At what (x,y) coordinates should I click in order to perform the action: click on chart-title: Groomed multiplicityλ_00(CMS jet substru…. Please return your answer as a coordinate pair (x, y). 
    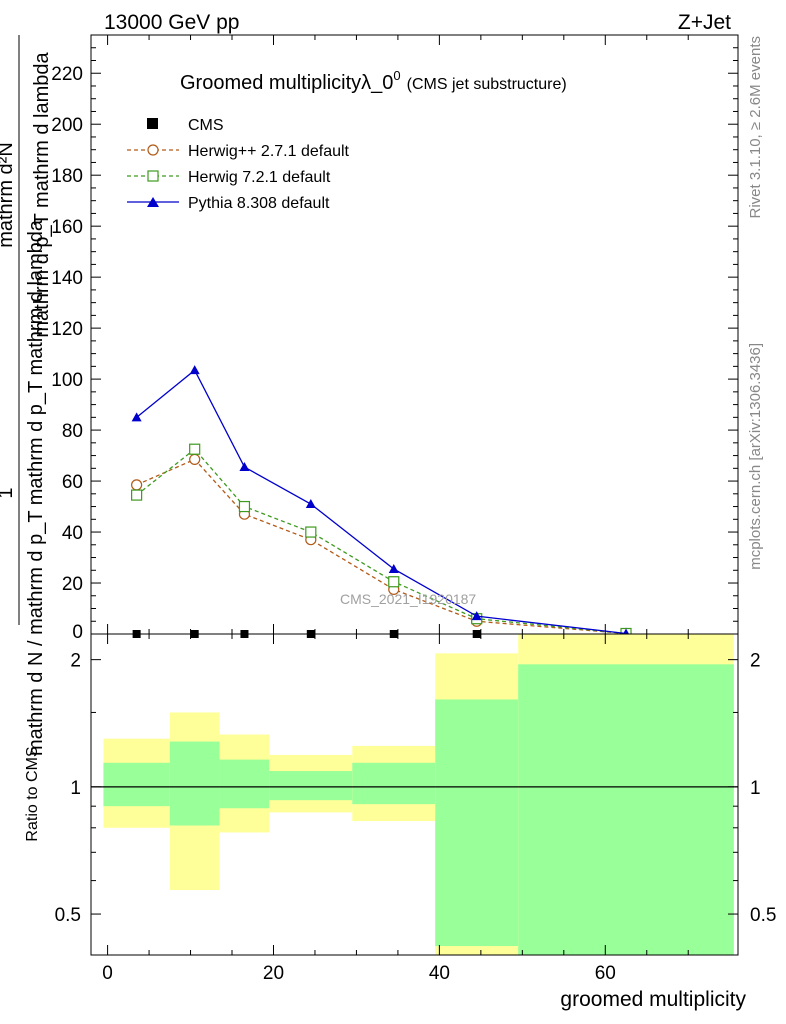
    Looking at the image, I should click on (373, 81).